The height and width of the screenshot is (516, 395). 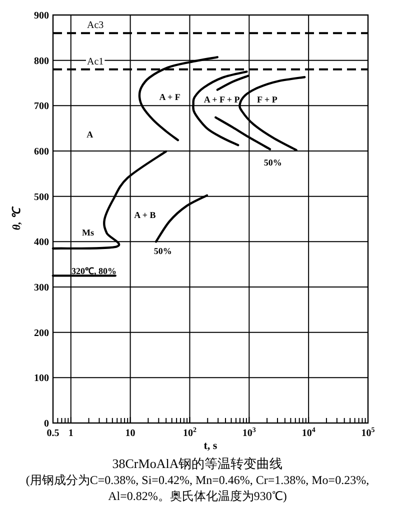 I want to click on x-tick-label: 10$^{4}$, so click(x=309, y=432).